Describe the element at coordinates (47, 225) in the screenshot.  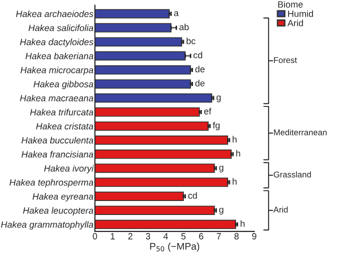
I see `y-tick-label: Hakea grammatophylla` at that location.